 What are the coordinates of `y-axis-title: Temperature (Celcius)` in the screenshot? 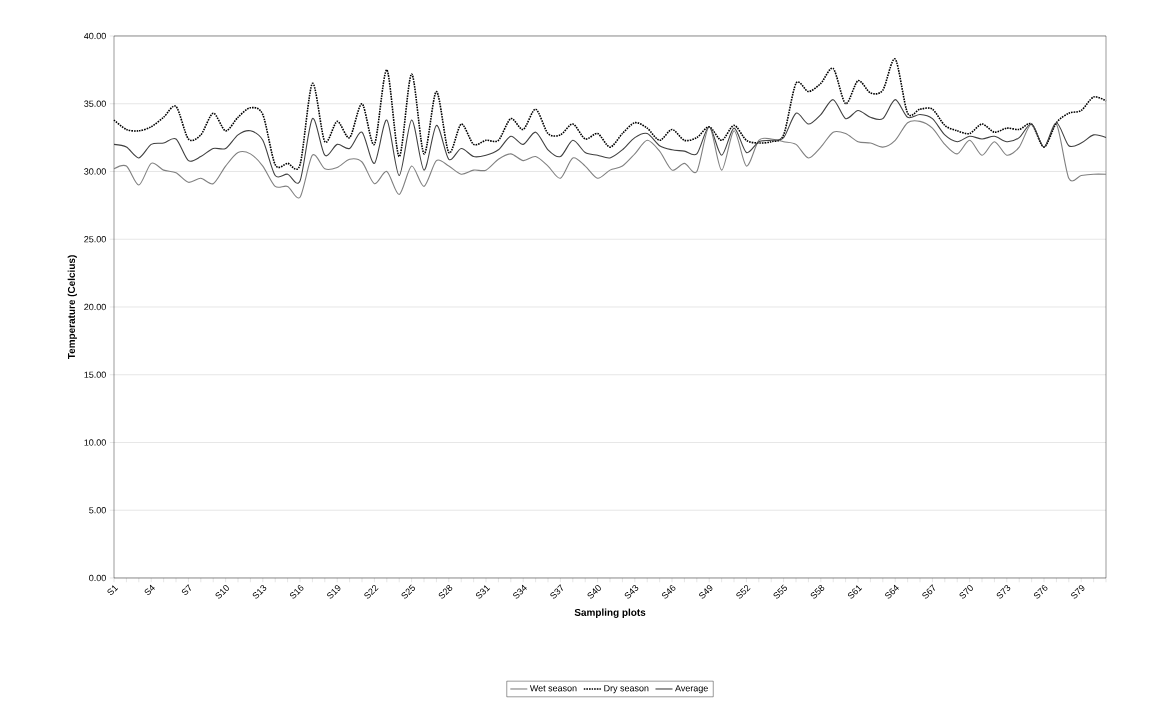 It's located at (72, 307).